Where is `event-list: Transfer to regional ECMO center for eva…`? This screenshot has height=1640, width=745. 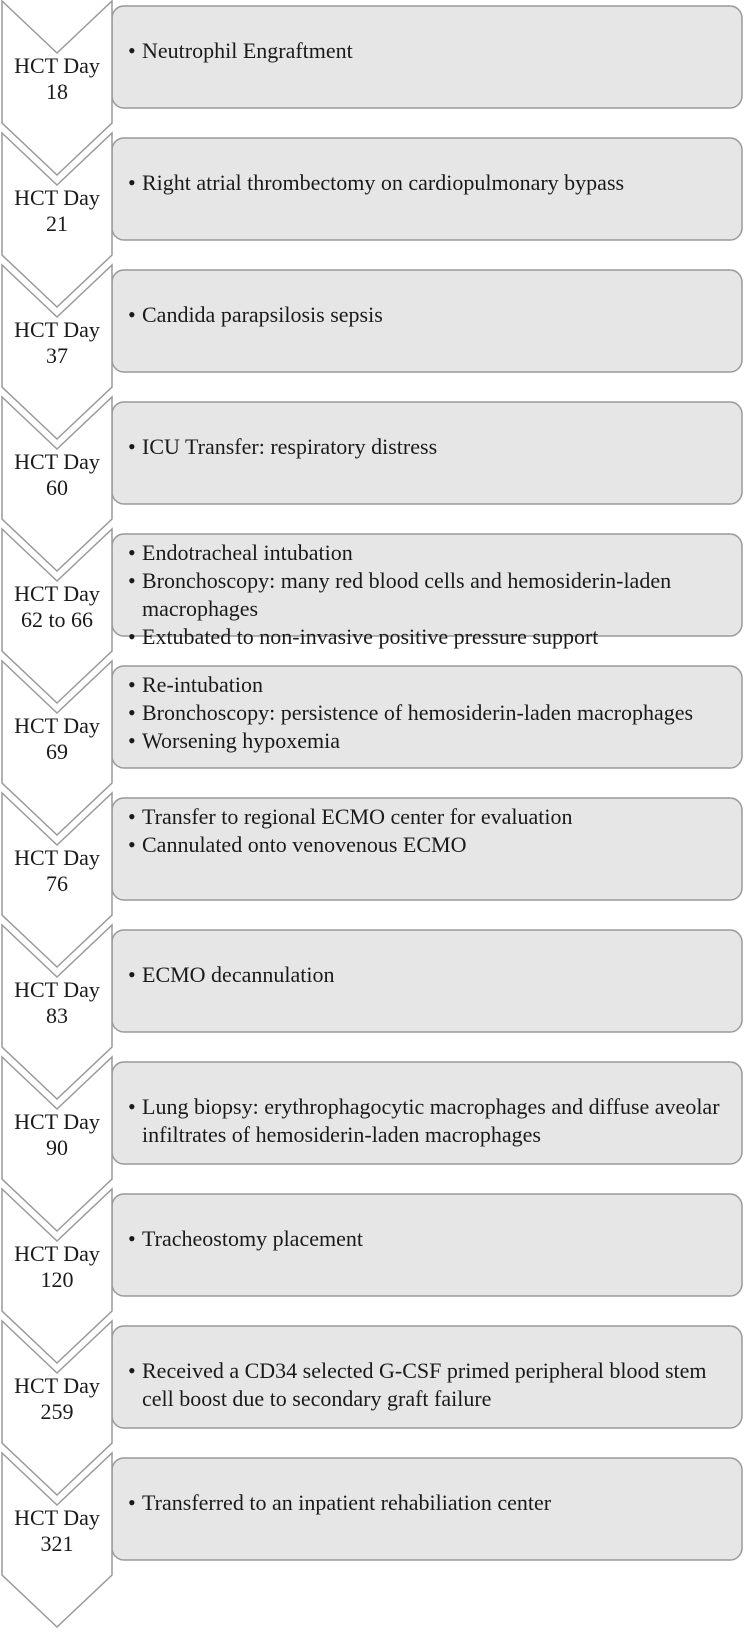
event-list: Transfer to regional ECMO center for eva… is located at coordinates (428, 831).